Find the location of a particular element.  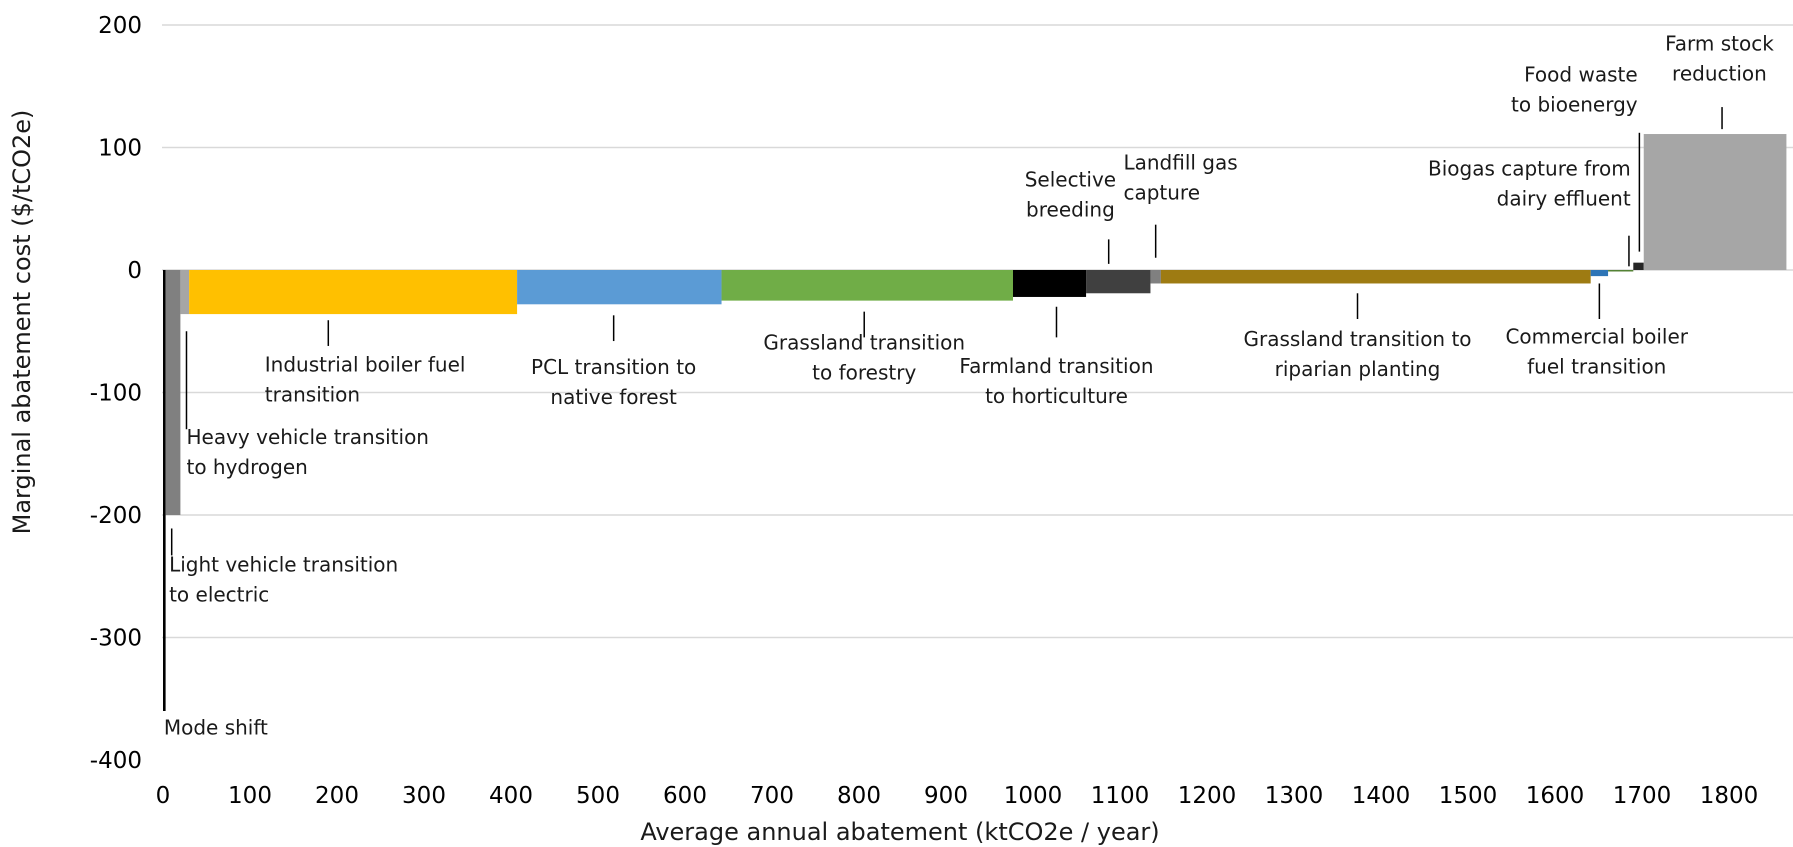

annotation-label: Farm stock reduction is located at coordinates (1719, 59).